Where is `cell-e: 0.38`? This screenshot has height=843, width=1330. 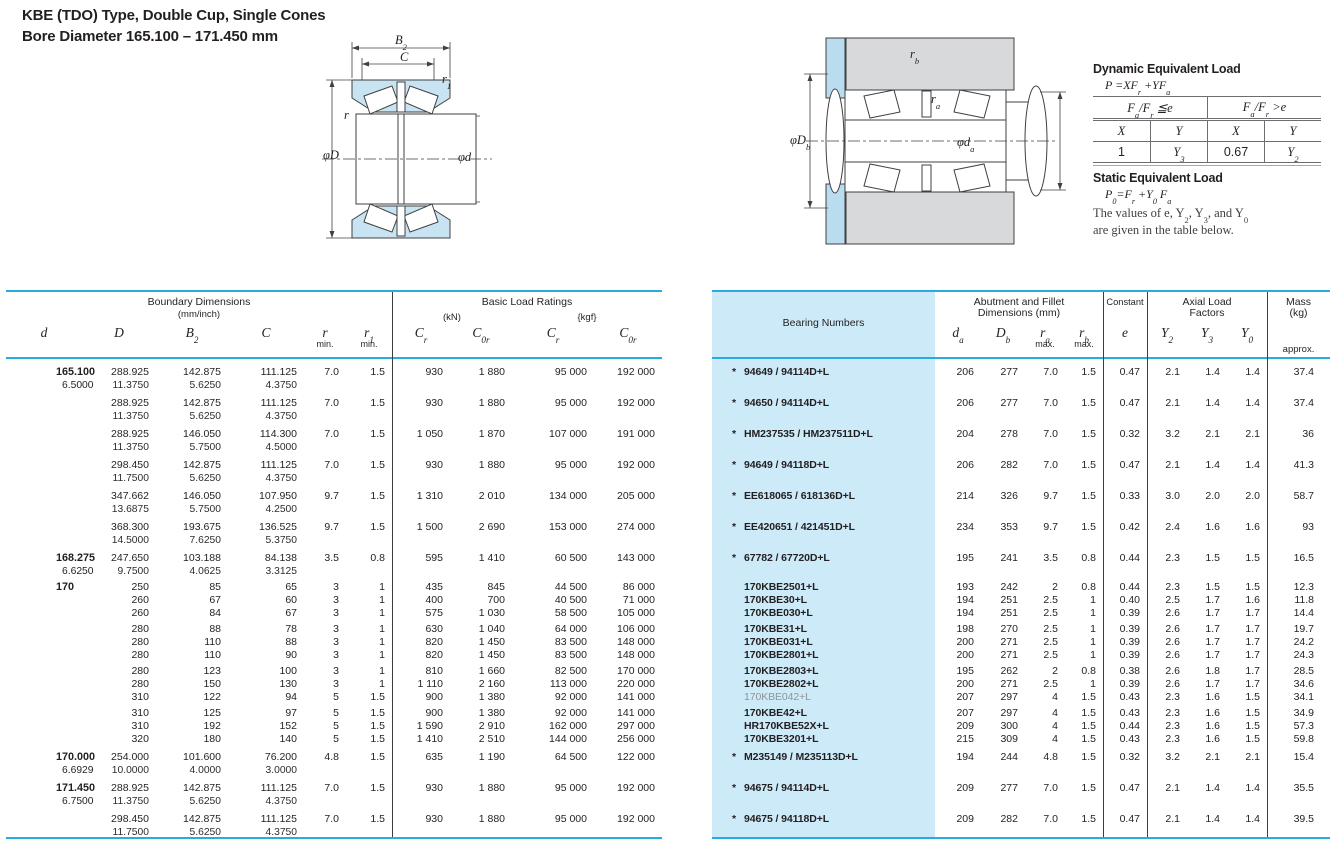
cell-e: 0.38 is located at coordinates (1129, 671).